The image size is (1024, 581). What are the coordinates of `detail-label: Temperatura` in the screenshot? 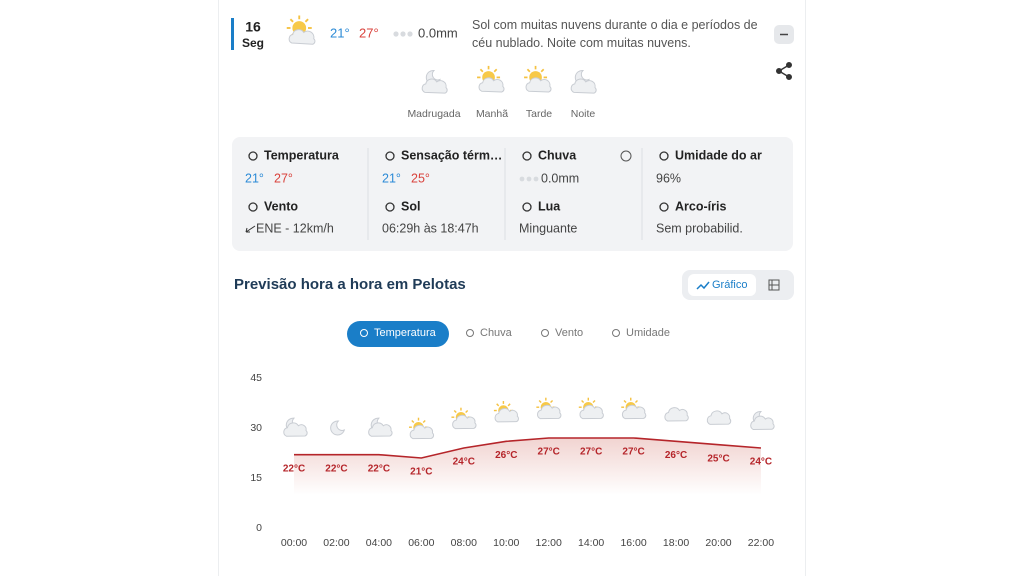 It's located at (302, 155).